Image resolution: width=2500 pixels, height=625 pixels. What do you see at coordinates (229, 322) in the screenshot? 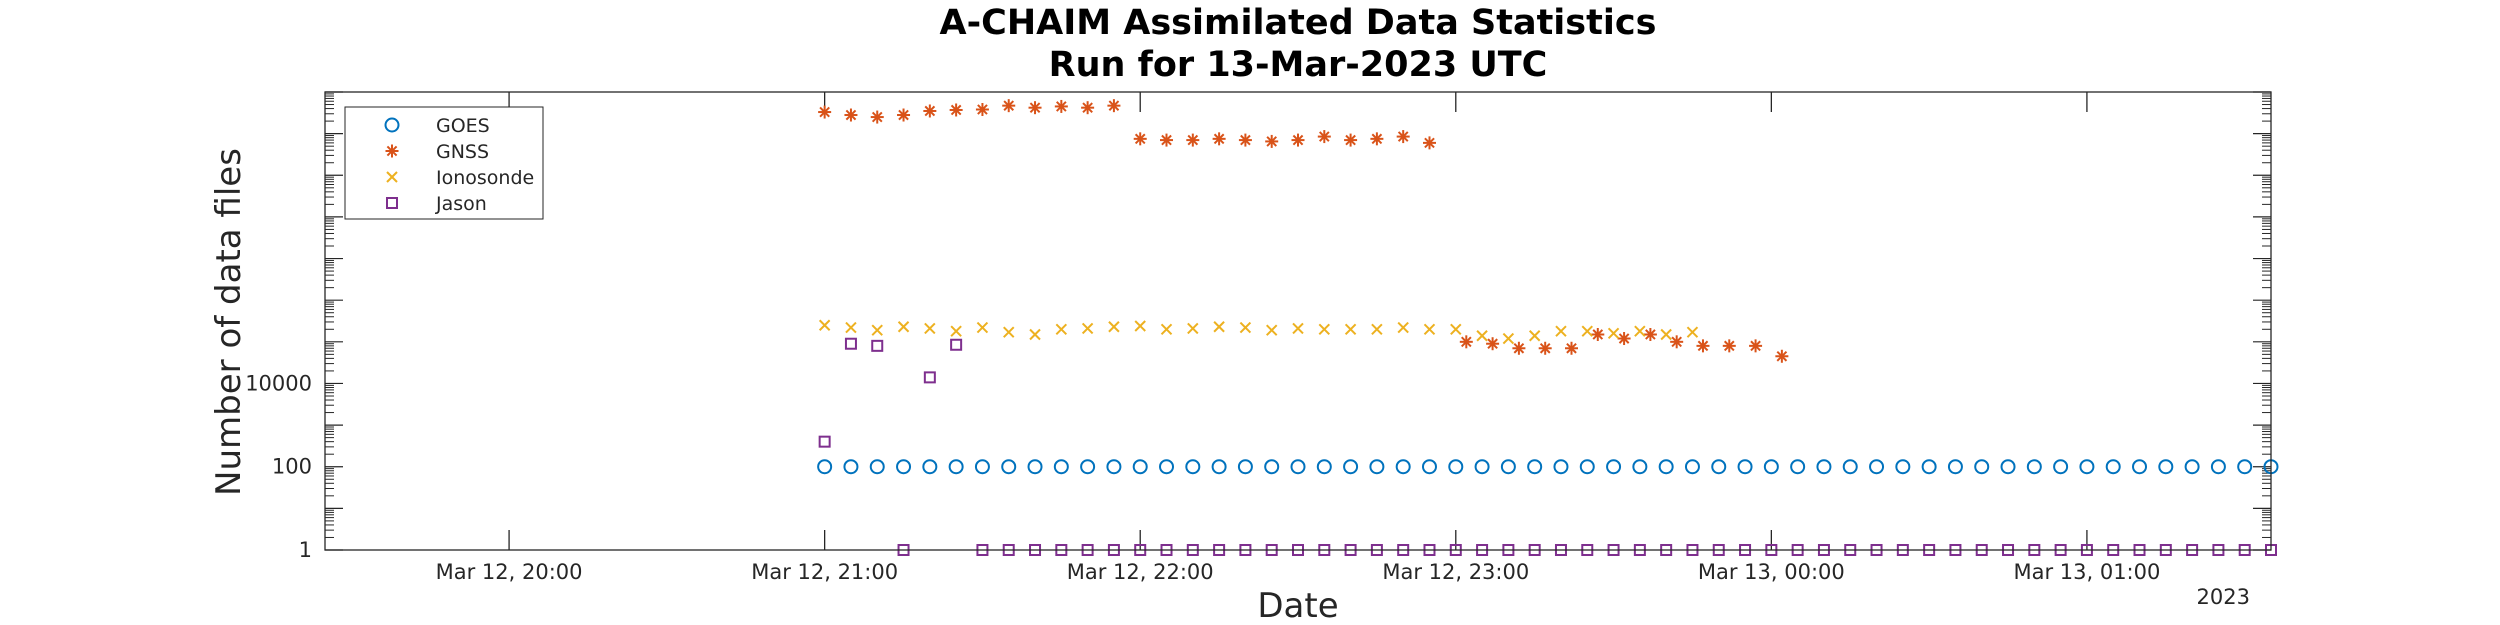
I see `y-axis-label: Number of data files` at bounding box center [229, 322].